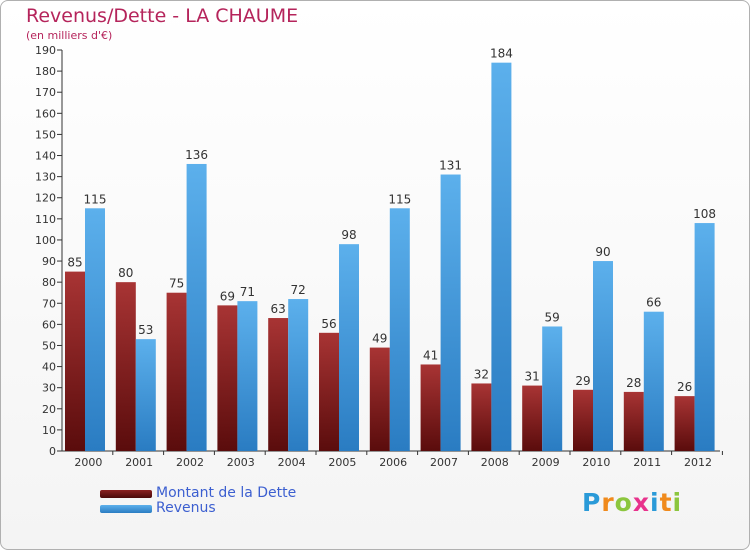  Describe the element at coordinates (45, 92) in the screenshot. I see `y-tick-label: 170` at that location.